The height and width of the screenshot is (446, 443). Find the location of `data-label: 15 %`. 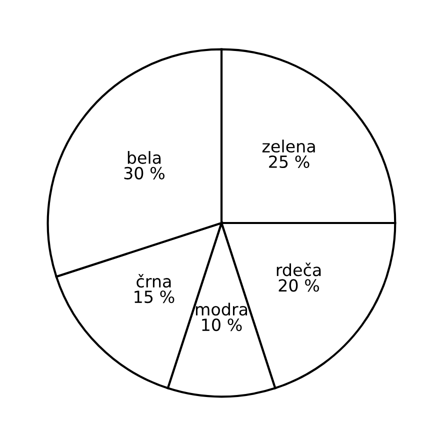

data-label: 15 % is located at coordinates (154, 297).